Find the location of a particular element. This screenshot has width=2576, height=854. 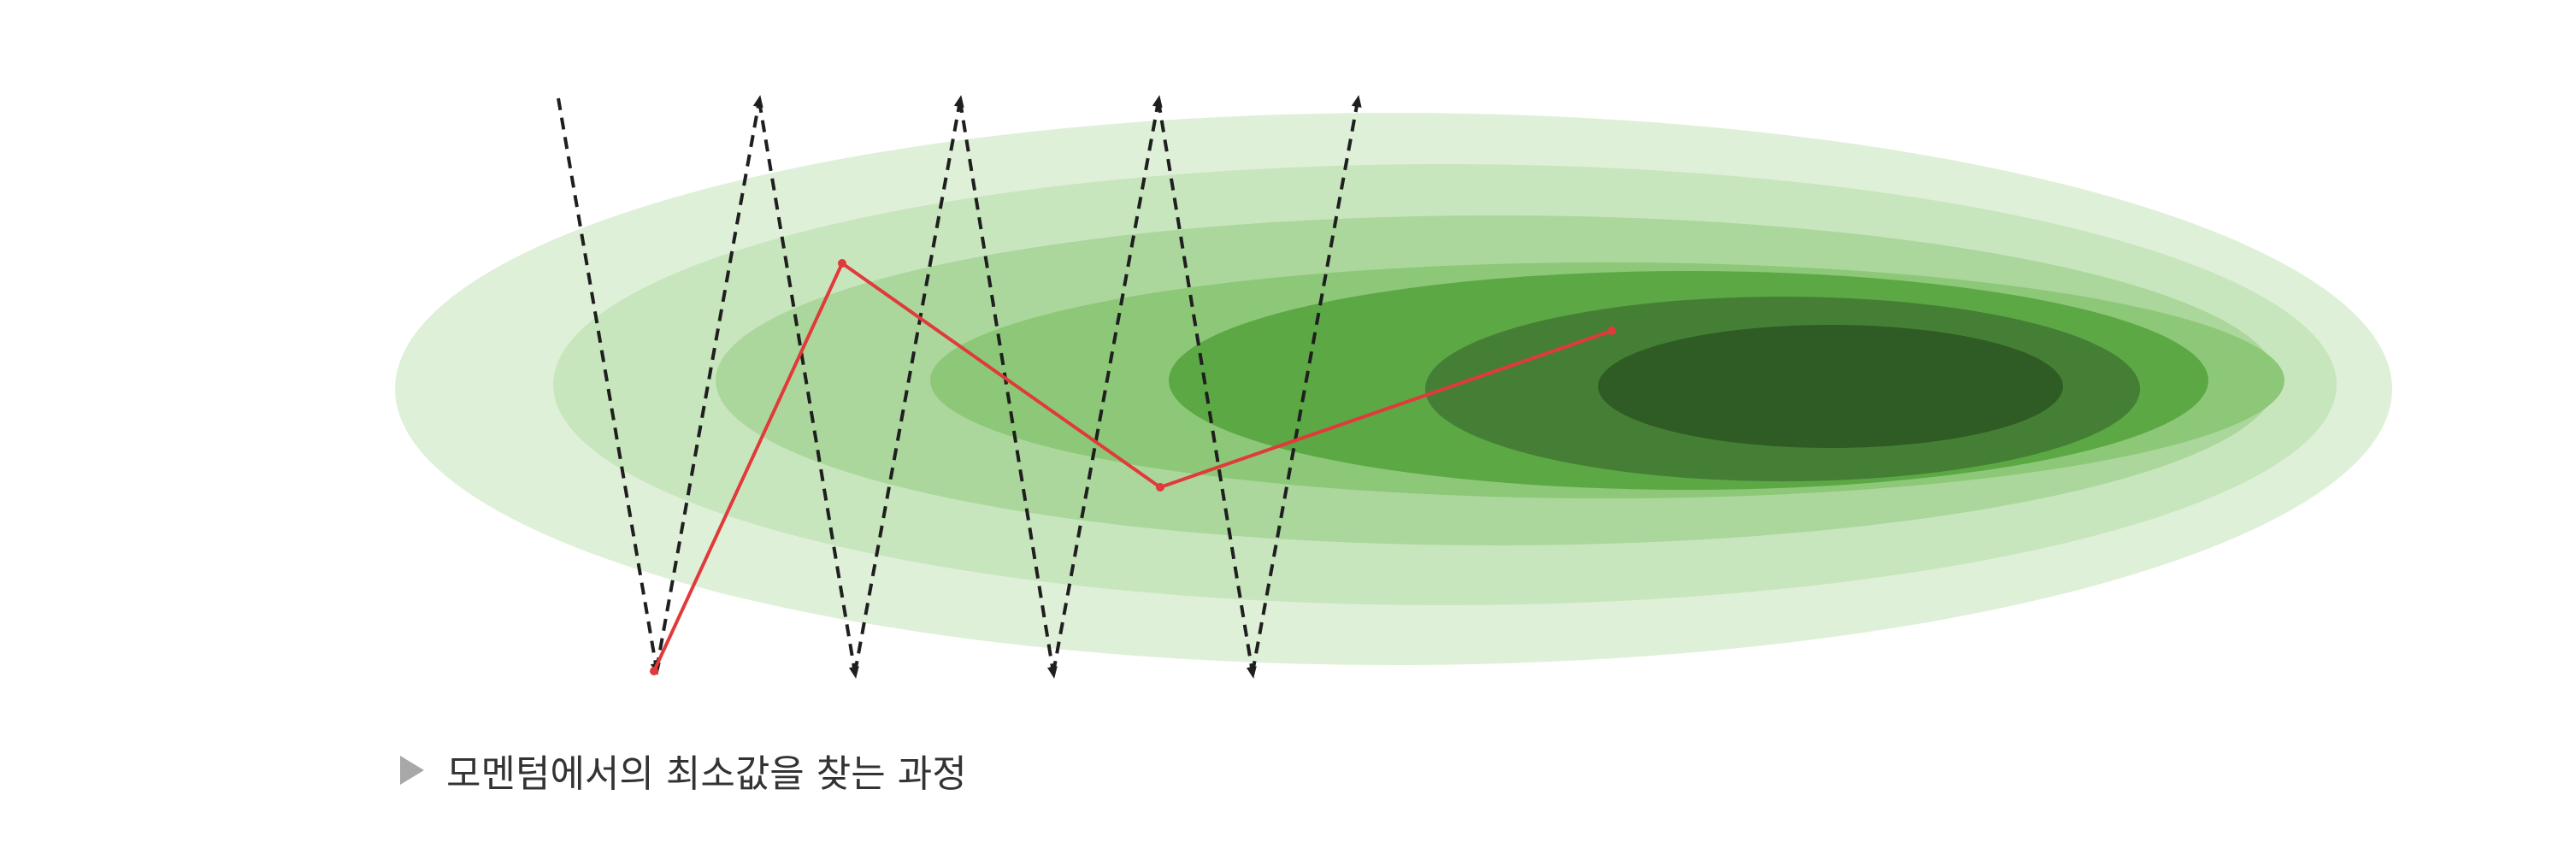

caption-text: 모멘텀에서의 최소값을 찾는 과정 is located at coordinates (707, 774).